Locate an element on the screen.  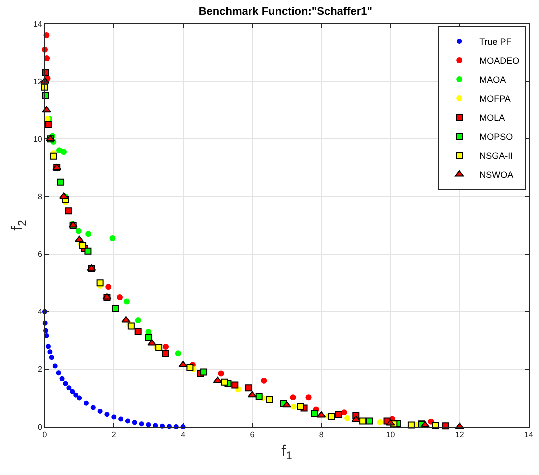
x-tick-label: 10 is located at coordinates (391, 435).